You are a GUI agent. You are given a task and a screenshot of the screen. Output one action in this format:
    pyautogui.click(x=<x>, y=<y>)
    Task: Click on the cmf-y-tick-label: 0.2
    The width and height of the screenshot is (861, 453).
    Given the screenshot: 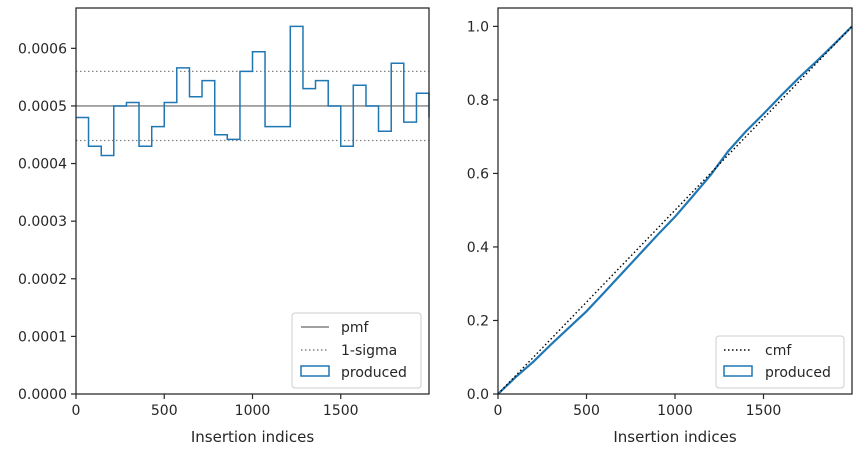 What is the action you would take?
    pyautogui.click(x=478, y=321)
    